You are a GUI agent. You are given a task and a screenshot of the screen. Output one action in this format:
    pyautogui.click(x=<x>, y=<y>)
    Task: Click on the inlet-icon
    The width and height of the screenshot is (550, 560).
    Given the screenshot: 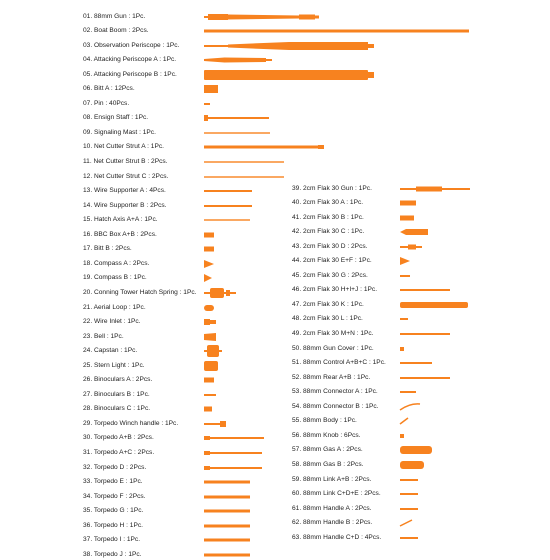 What is the action you would take?
    pyautogui.click(x=210, y=322)
    